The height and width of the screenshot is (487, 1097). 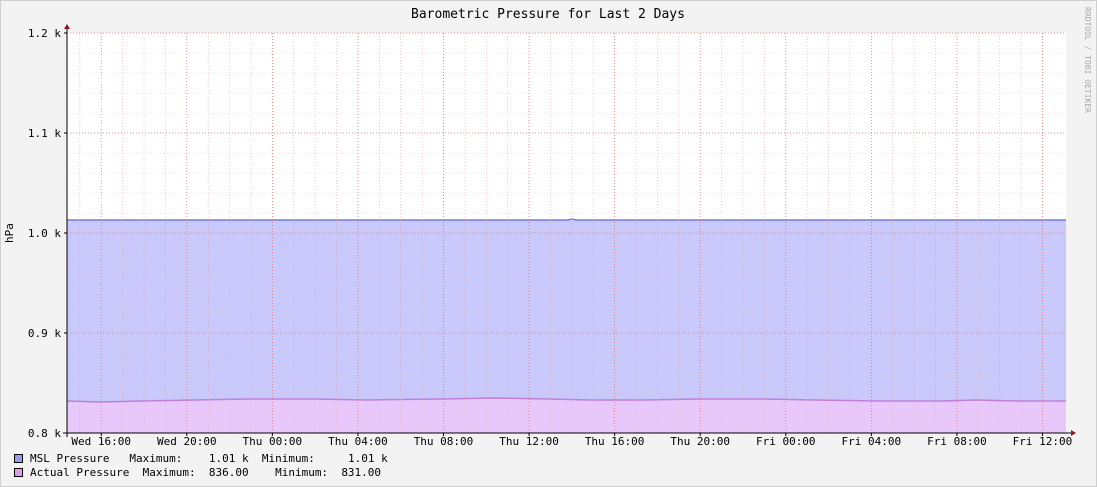 I want to click on legend-actual-swatch, so click(x=18, y=472).